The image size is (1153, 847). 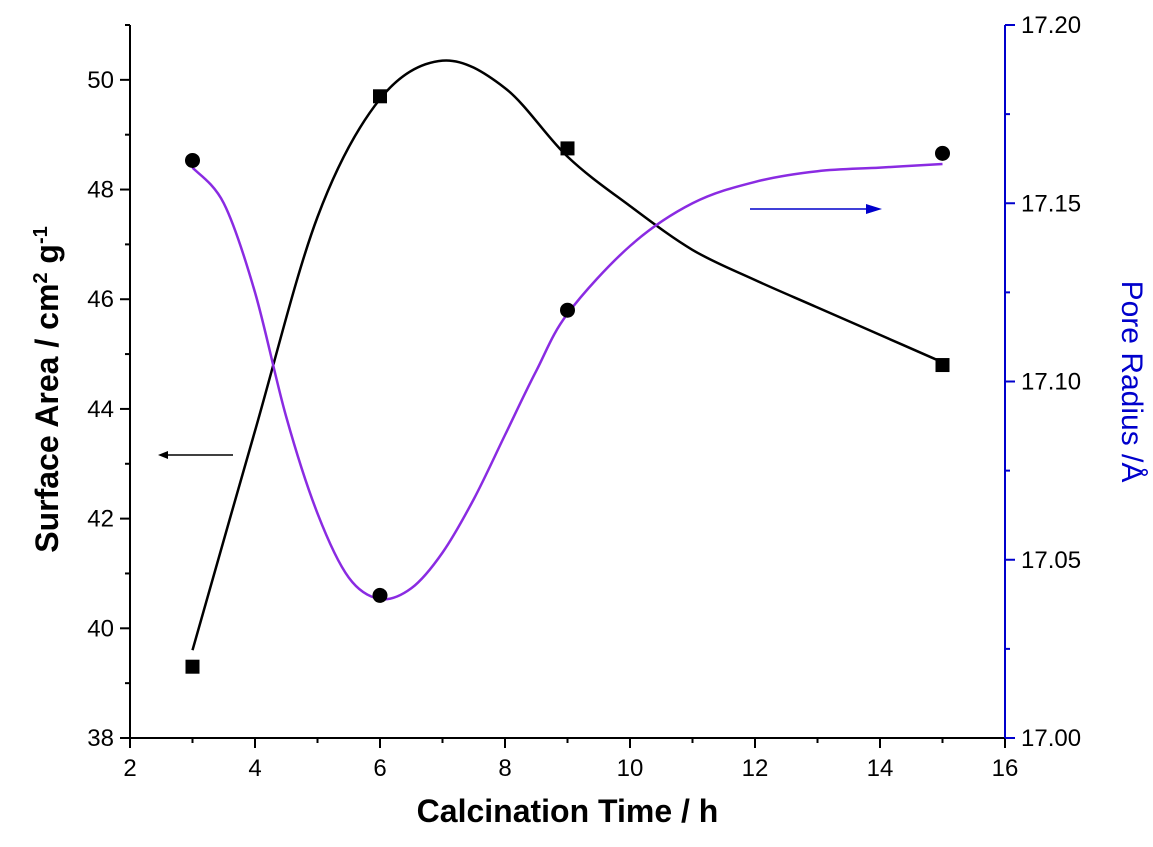 I want to click on y-left-tick-label: 44, so click(x=100, y=409).